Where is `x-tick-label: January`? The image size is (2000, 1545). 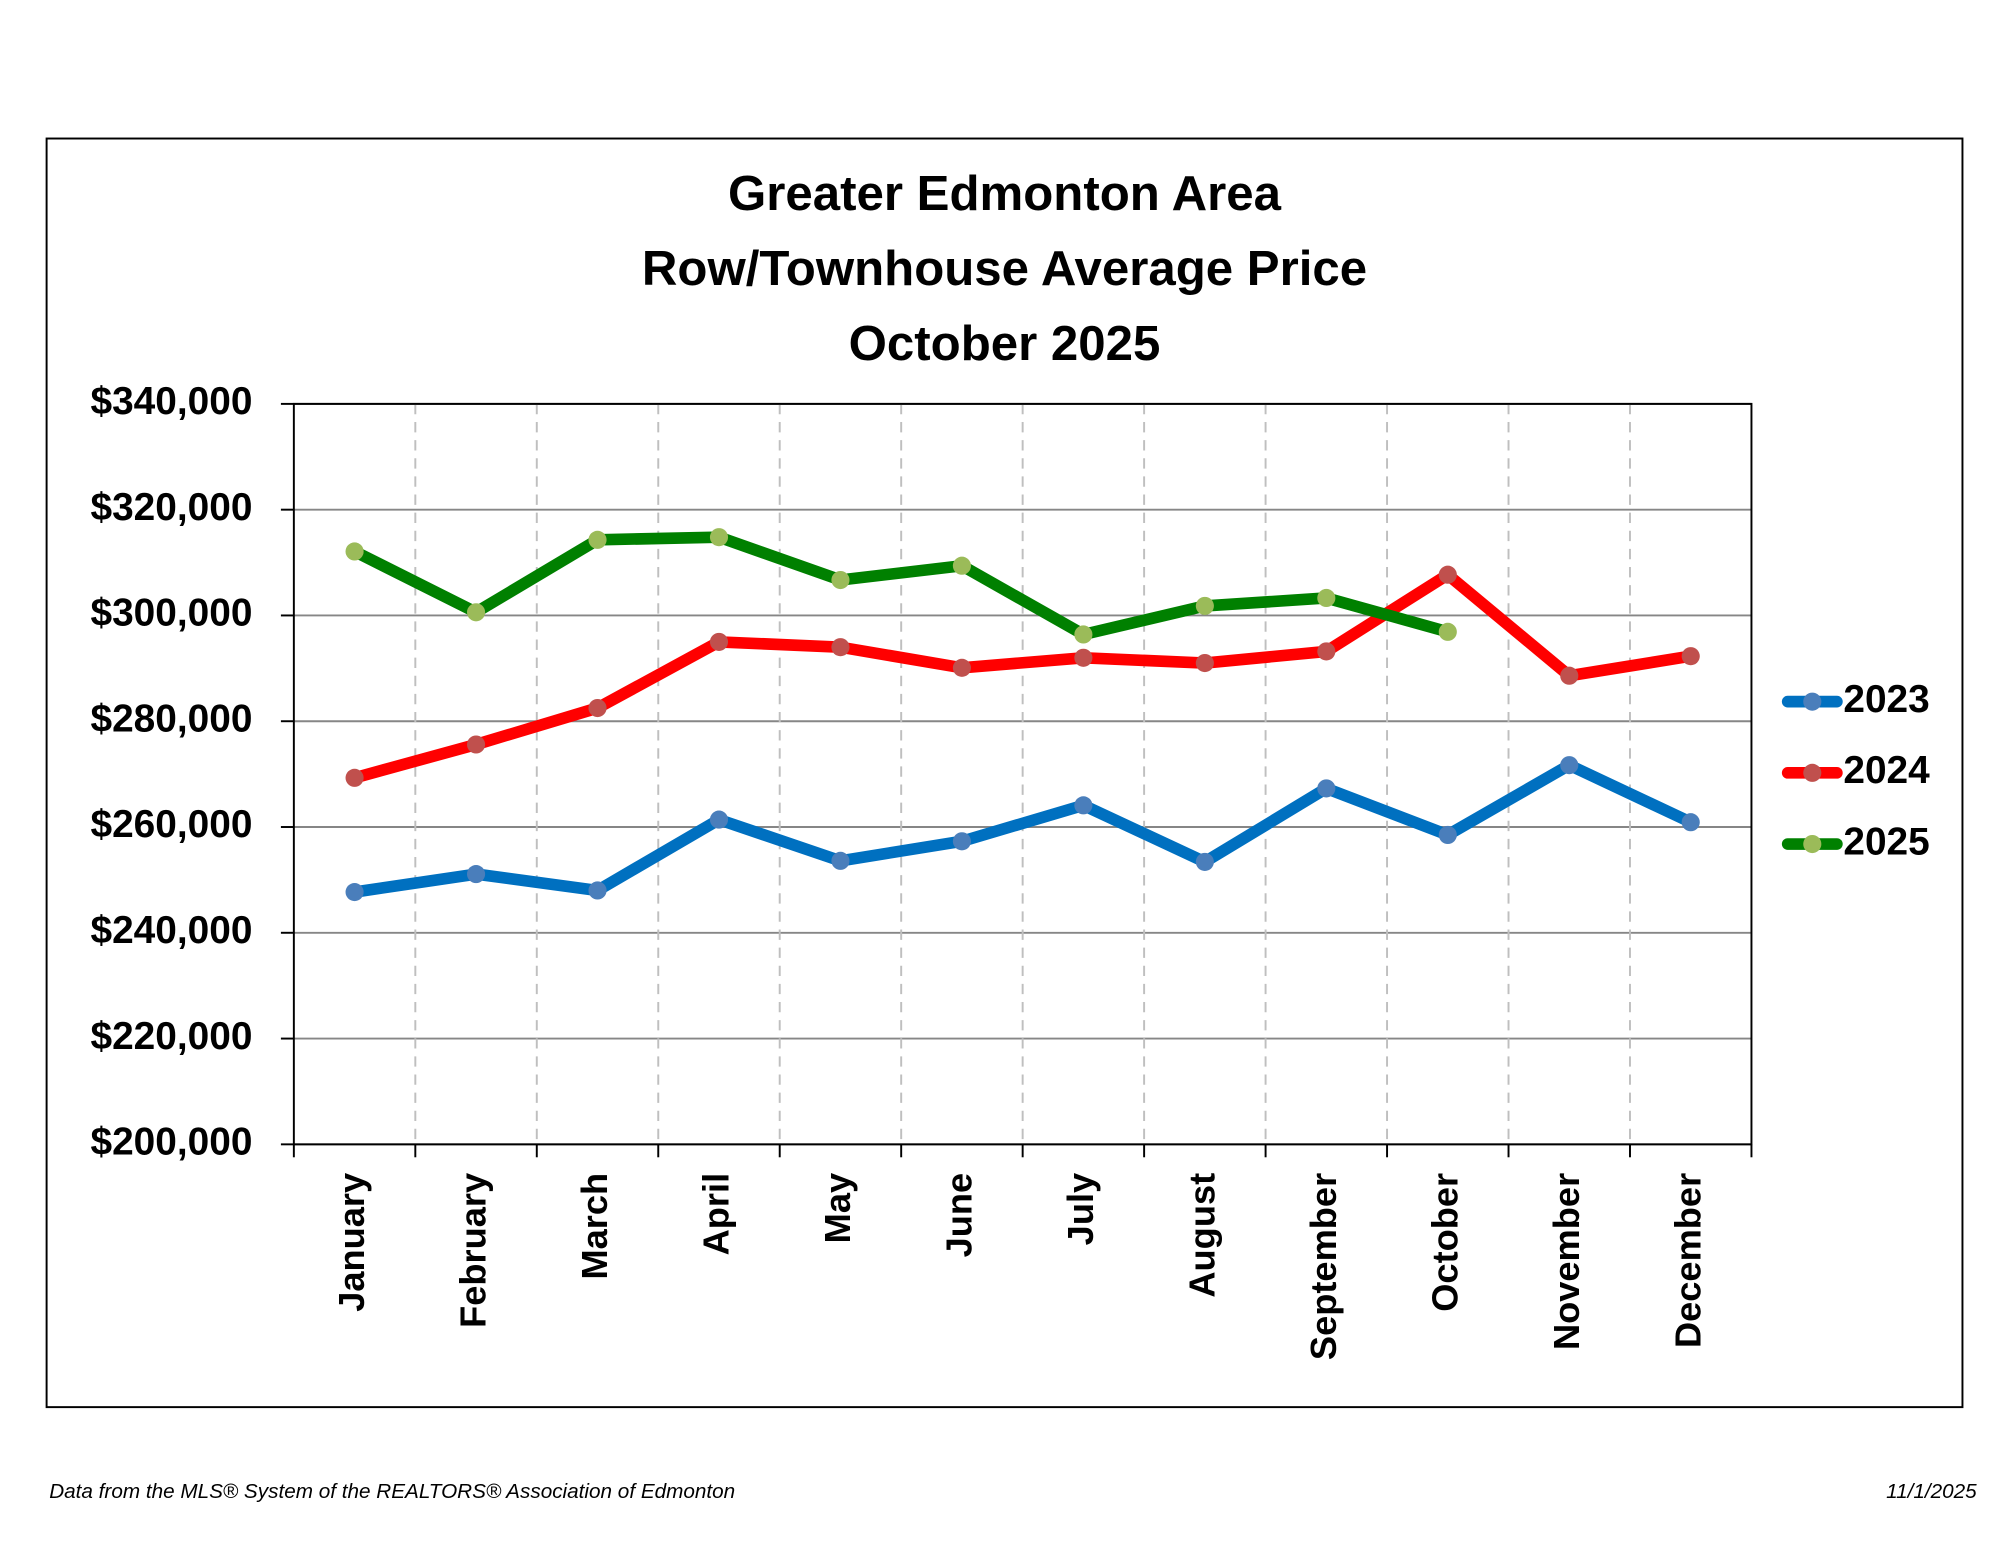 x-tick-label: January is located at coordinates (351, 1242).